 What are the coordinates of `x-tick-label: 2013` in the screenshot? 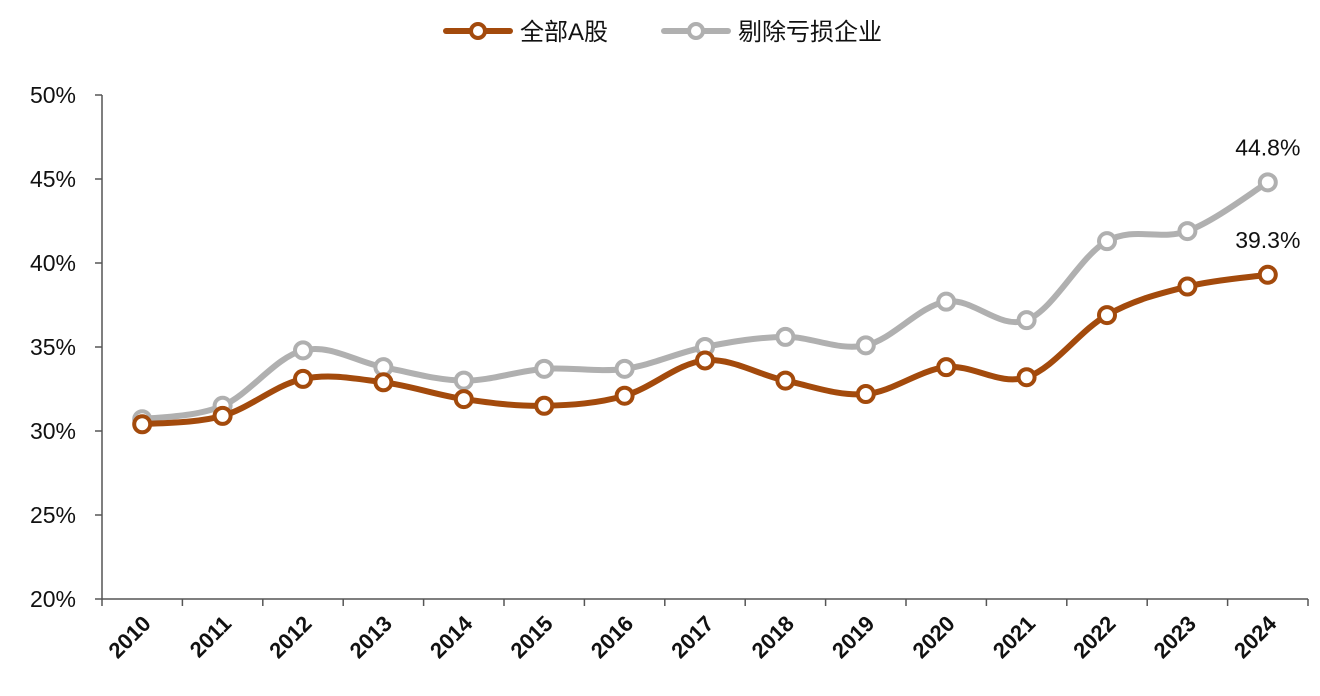 It's located at (371, 637).